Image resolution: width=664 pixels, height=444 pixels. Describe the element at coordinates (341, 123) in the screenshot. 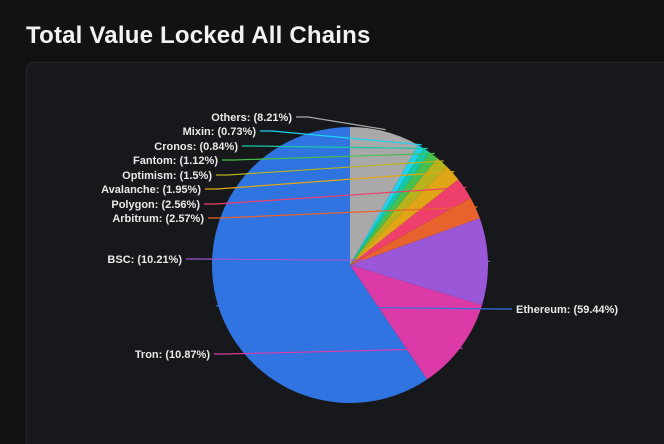

I see `leader-line-others` at that location.